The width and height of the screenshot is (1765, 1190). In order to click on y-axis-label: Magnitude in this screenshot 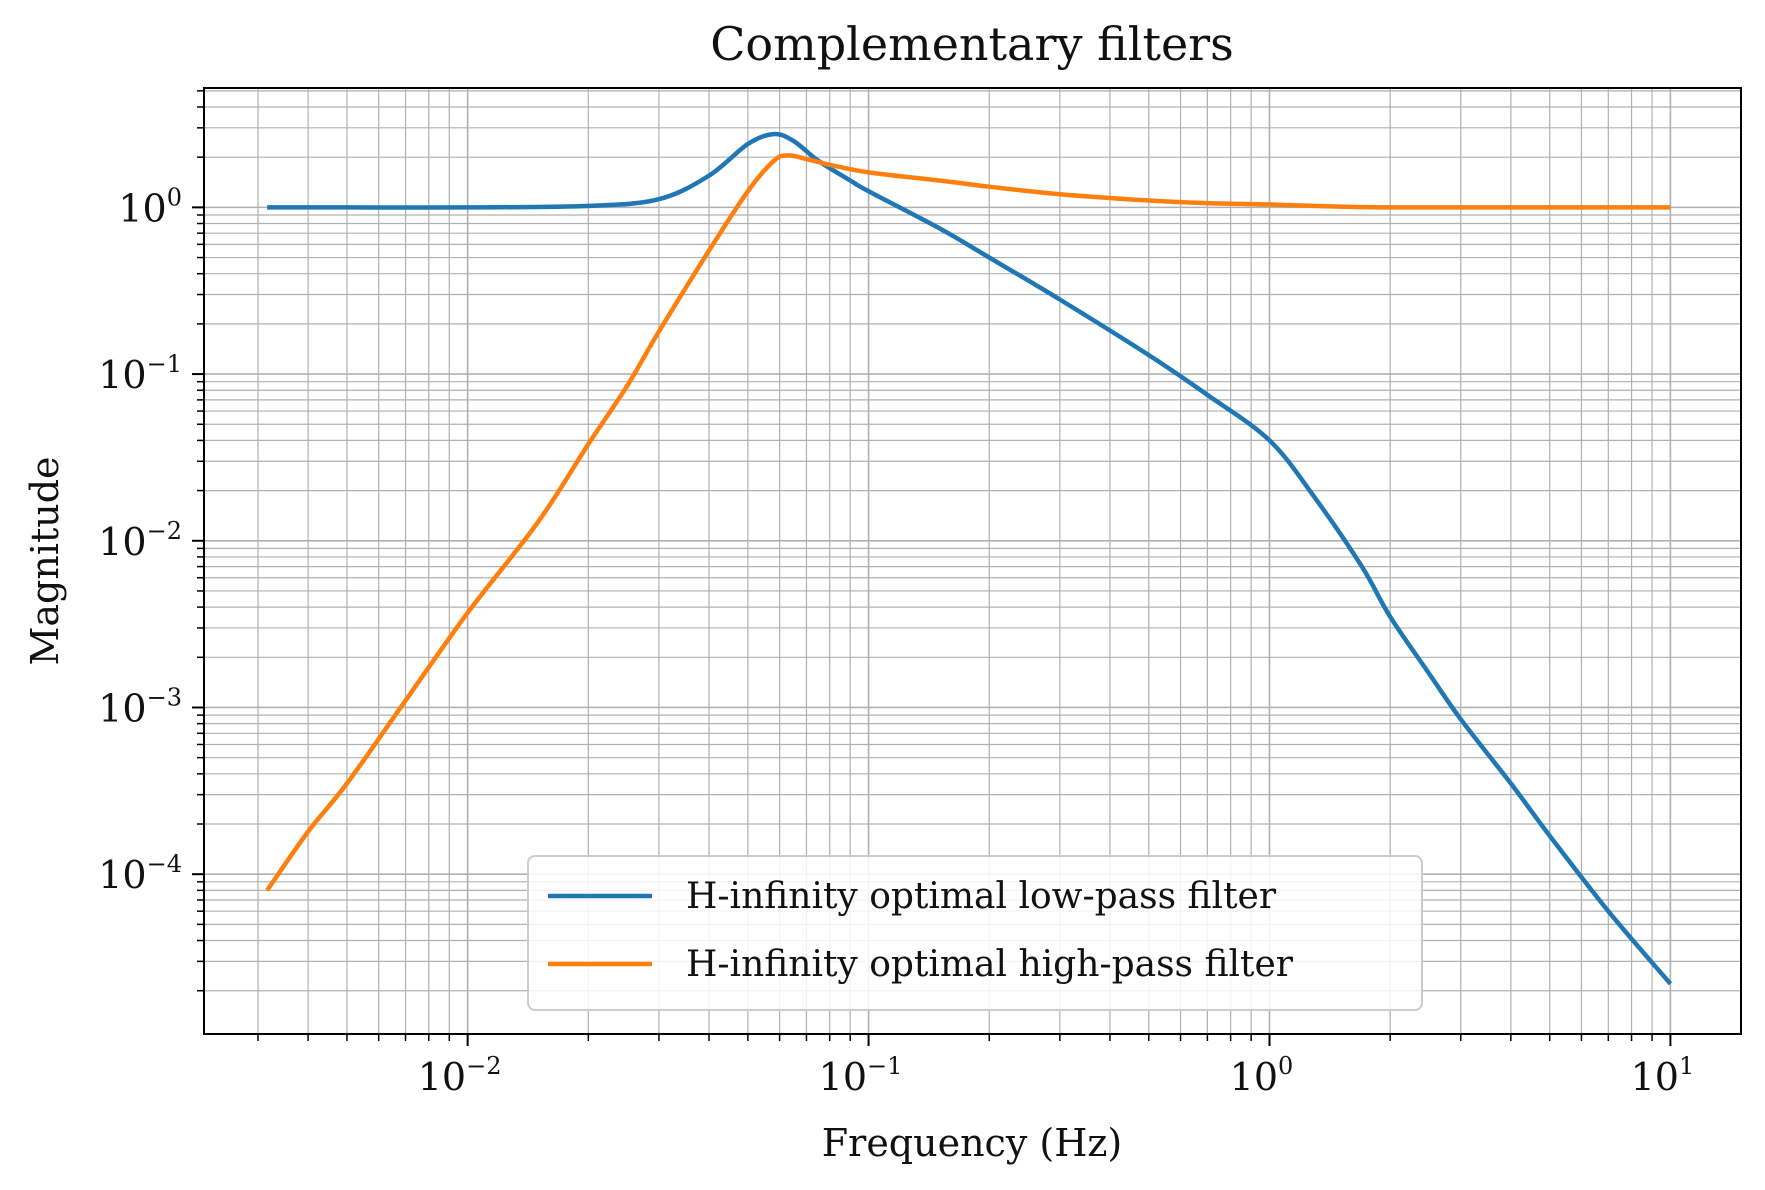, I will do `click(45, 560)`.